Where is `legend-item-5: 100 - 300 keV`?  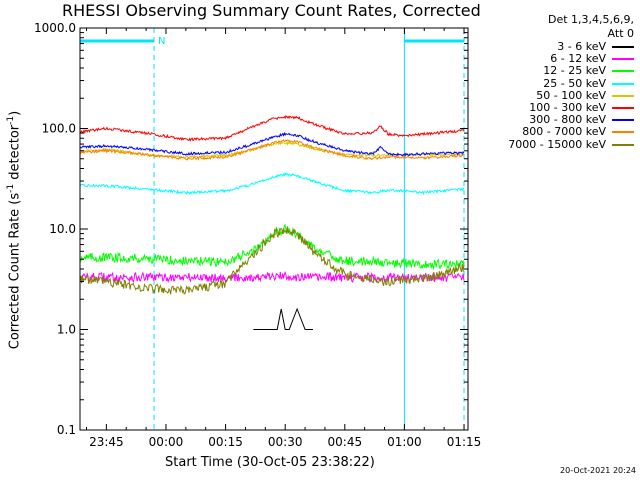 legend-item-5: 100 - 300 keV is located at coordinates (571, 107).